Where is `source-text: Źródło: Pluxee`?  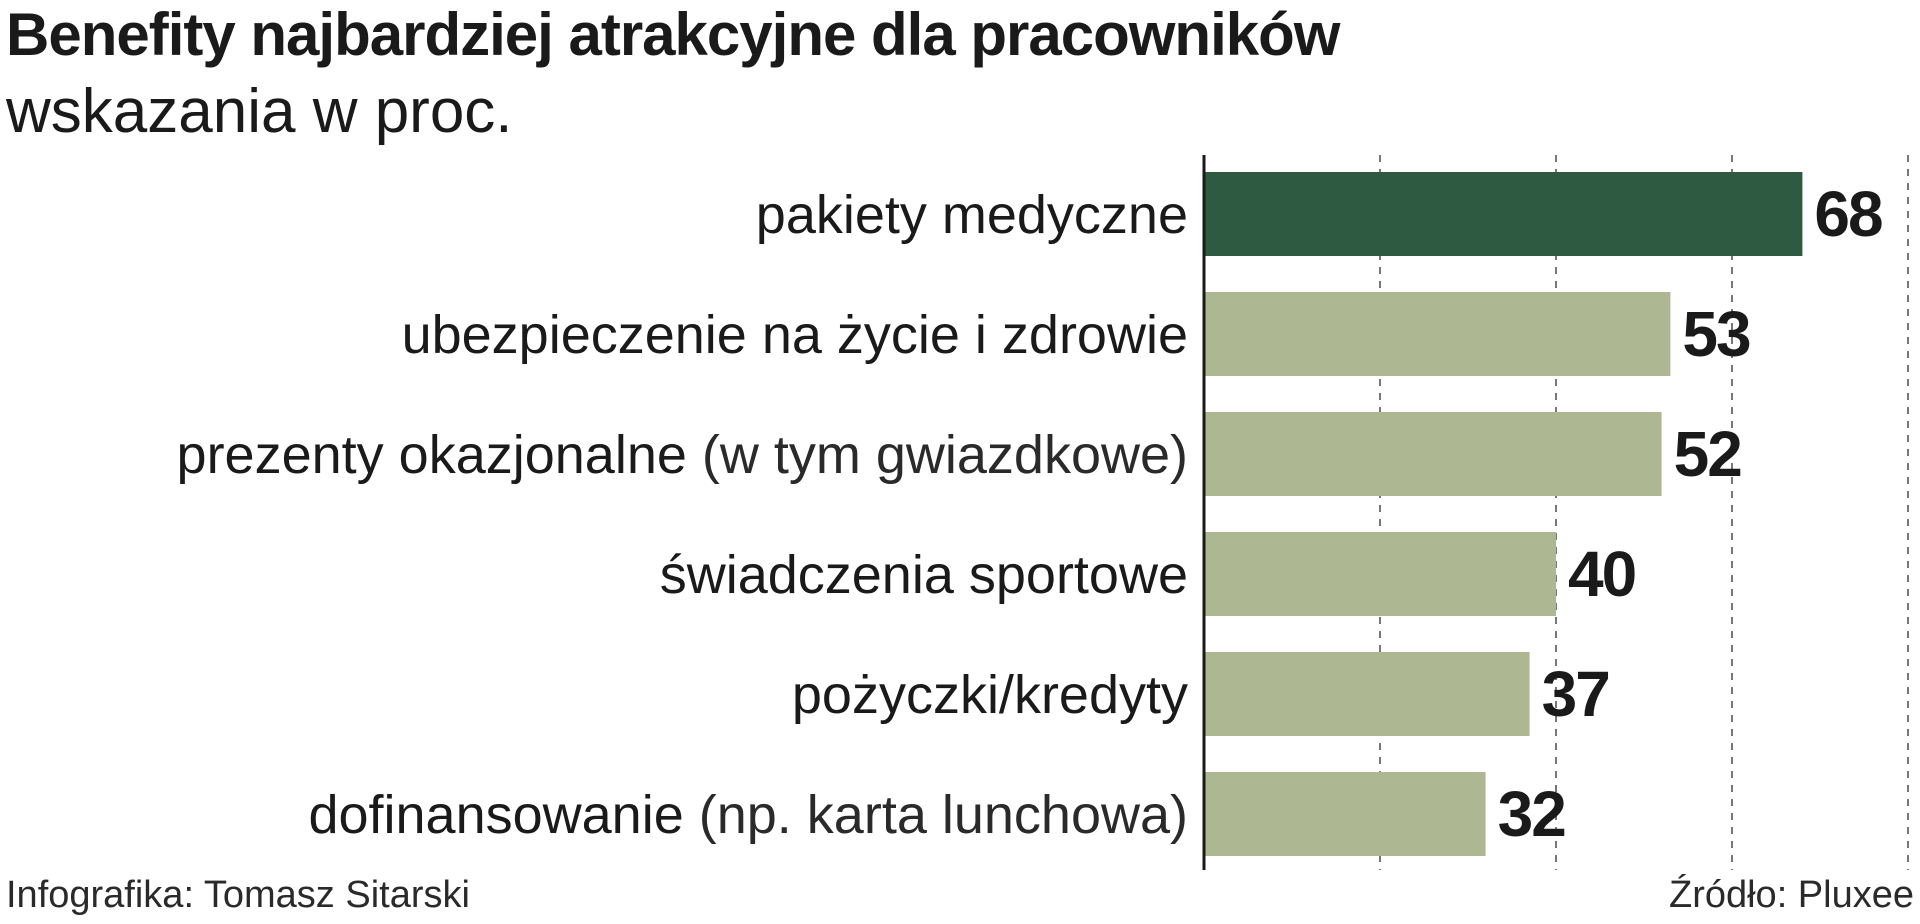
source-text: Źródło: Pluxee is located at coordinates (1791, 895).